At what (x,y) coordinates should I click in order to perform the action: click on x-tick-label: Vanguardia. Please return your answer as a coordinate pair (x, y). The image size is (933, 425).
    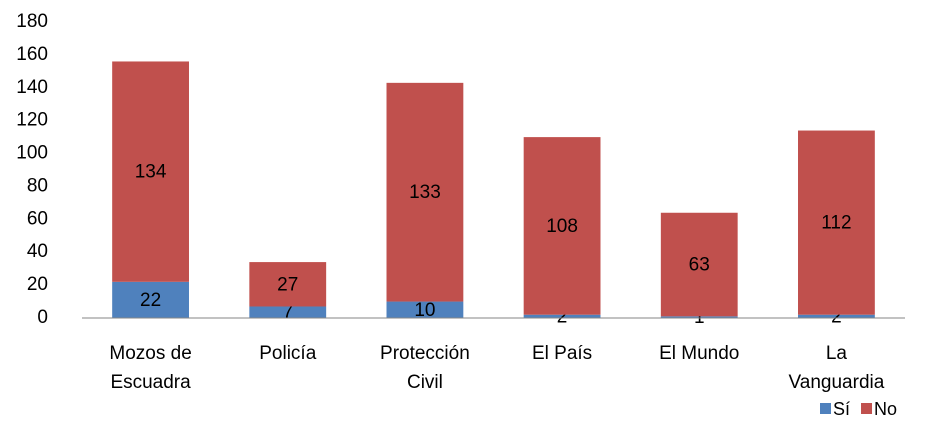
    Looking at the image, I should click on (837, 382).